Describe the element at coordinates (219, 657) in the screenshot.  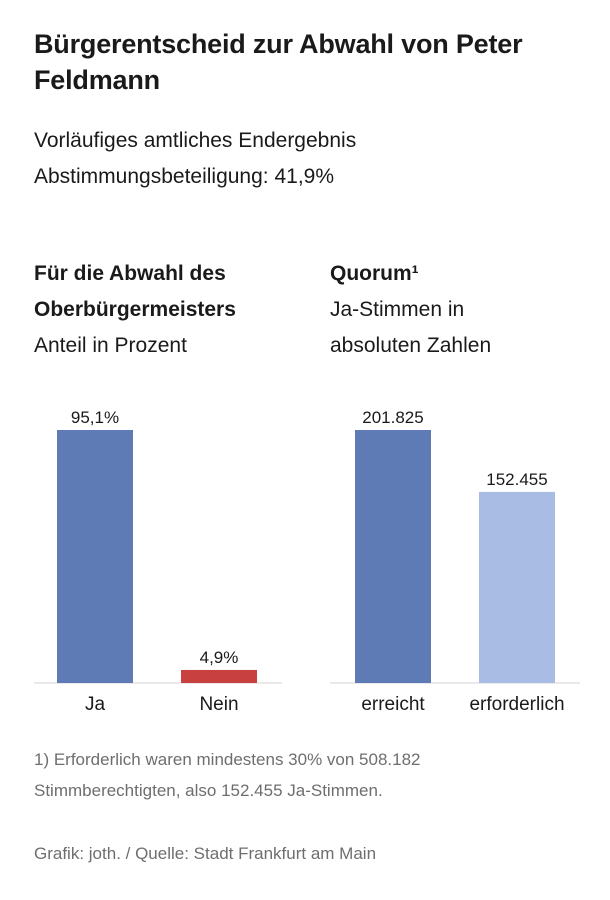
I see `data-label-nein: 4,9%` at that location.